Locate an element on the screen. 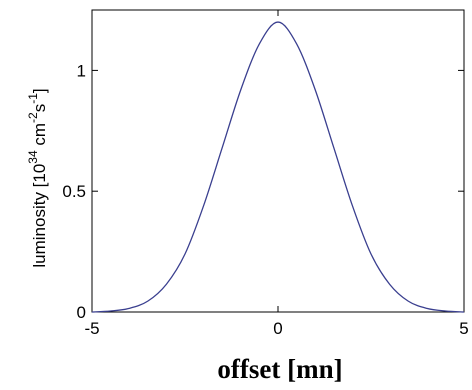 The height and width of the screenshot is (390, 472). x-axis-label: offset [mn] is located at coordinates (279, 369).